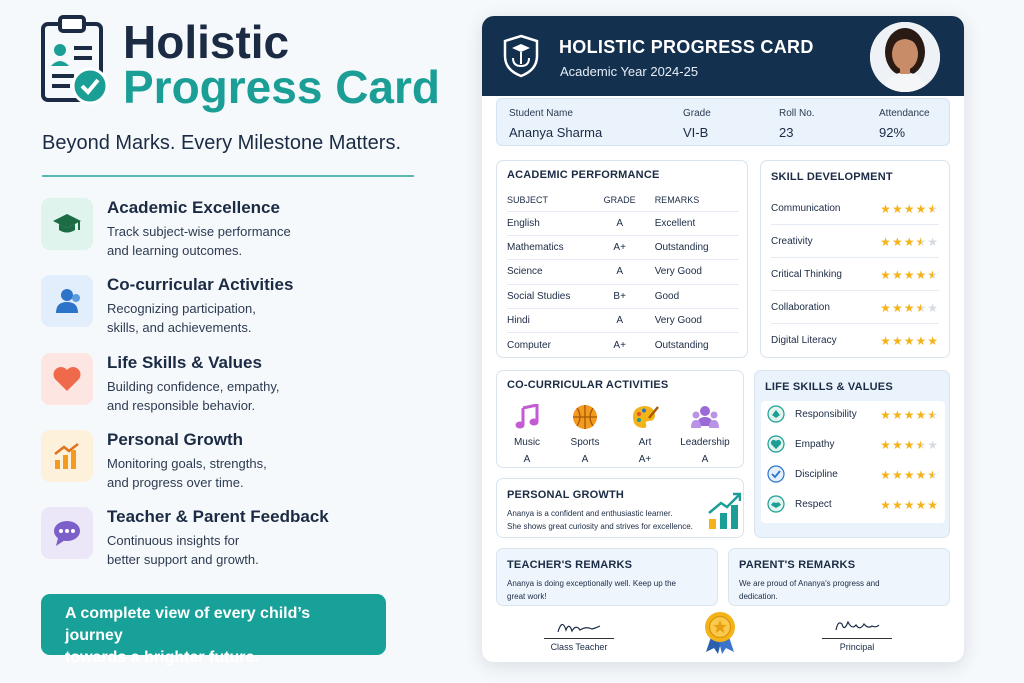 Image resolution: width=1024 pixels, height=683 pixels. What do you see at coordinates (855, 308) in the screenshot?
I see `skill-row: Collaboration ★★★★★` at bounding box center [855, 308].